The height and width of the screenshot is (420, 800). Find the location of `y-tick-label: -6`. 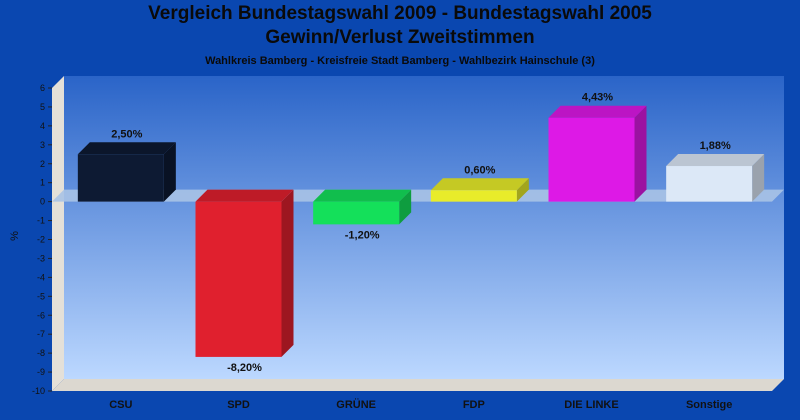

y-tick-label: -6 is located at coordinates (41, 315).